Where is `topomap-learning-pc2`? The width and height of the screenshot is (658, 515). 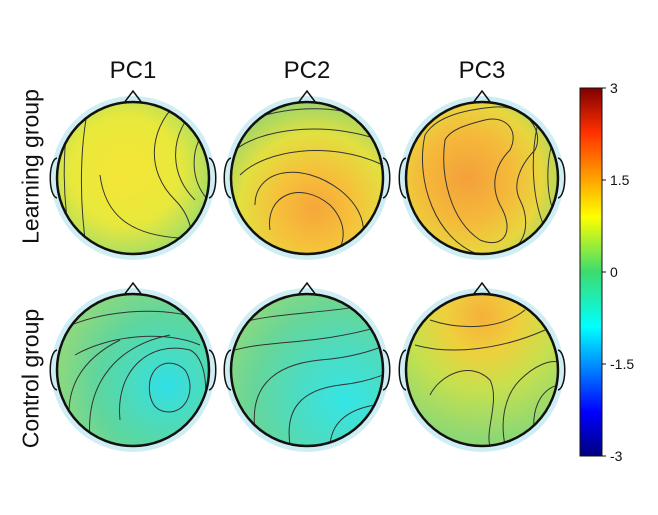 topomap-learning-pc2 is located at coordinates (307, 174).